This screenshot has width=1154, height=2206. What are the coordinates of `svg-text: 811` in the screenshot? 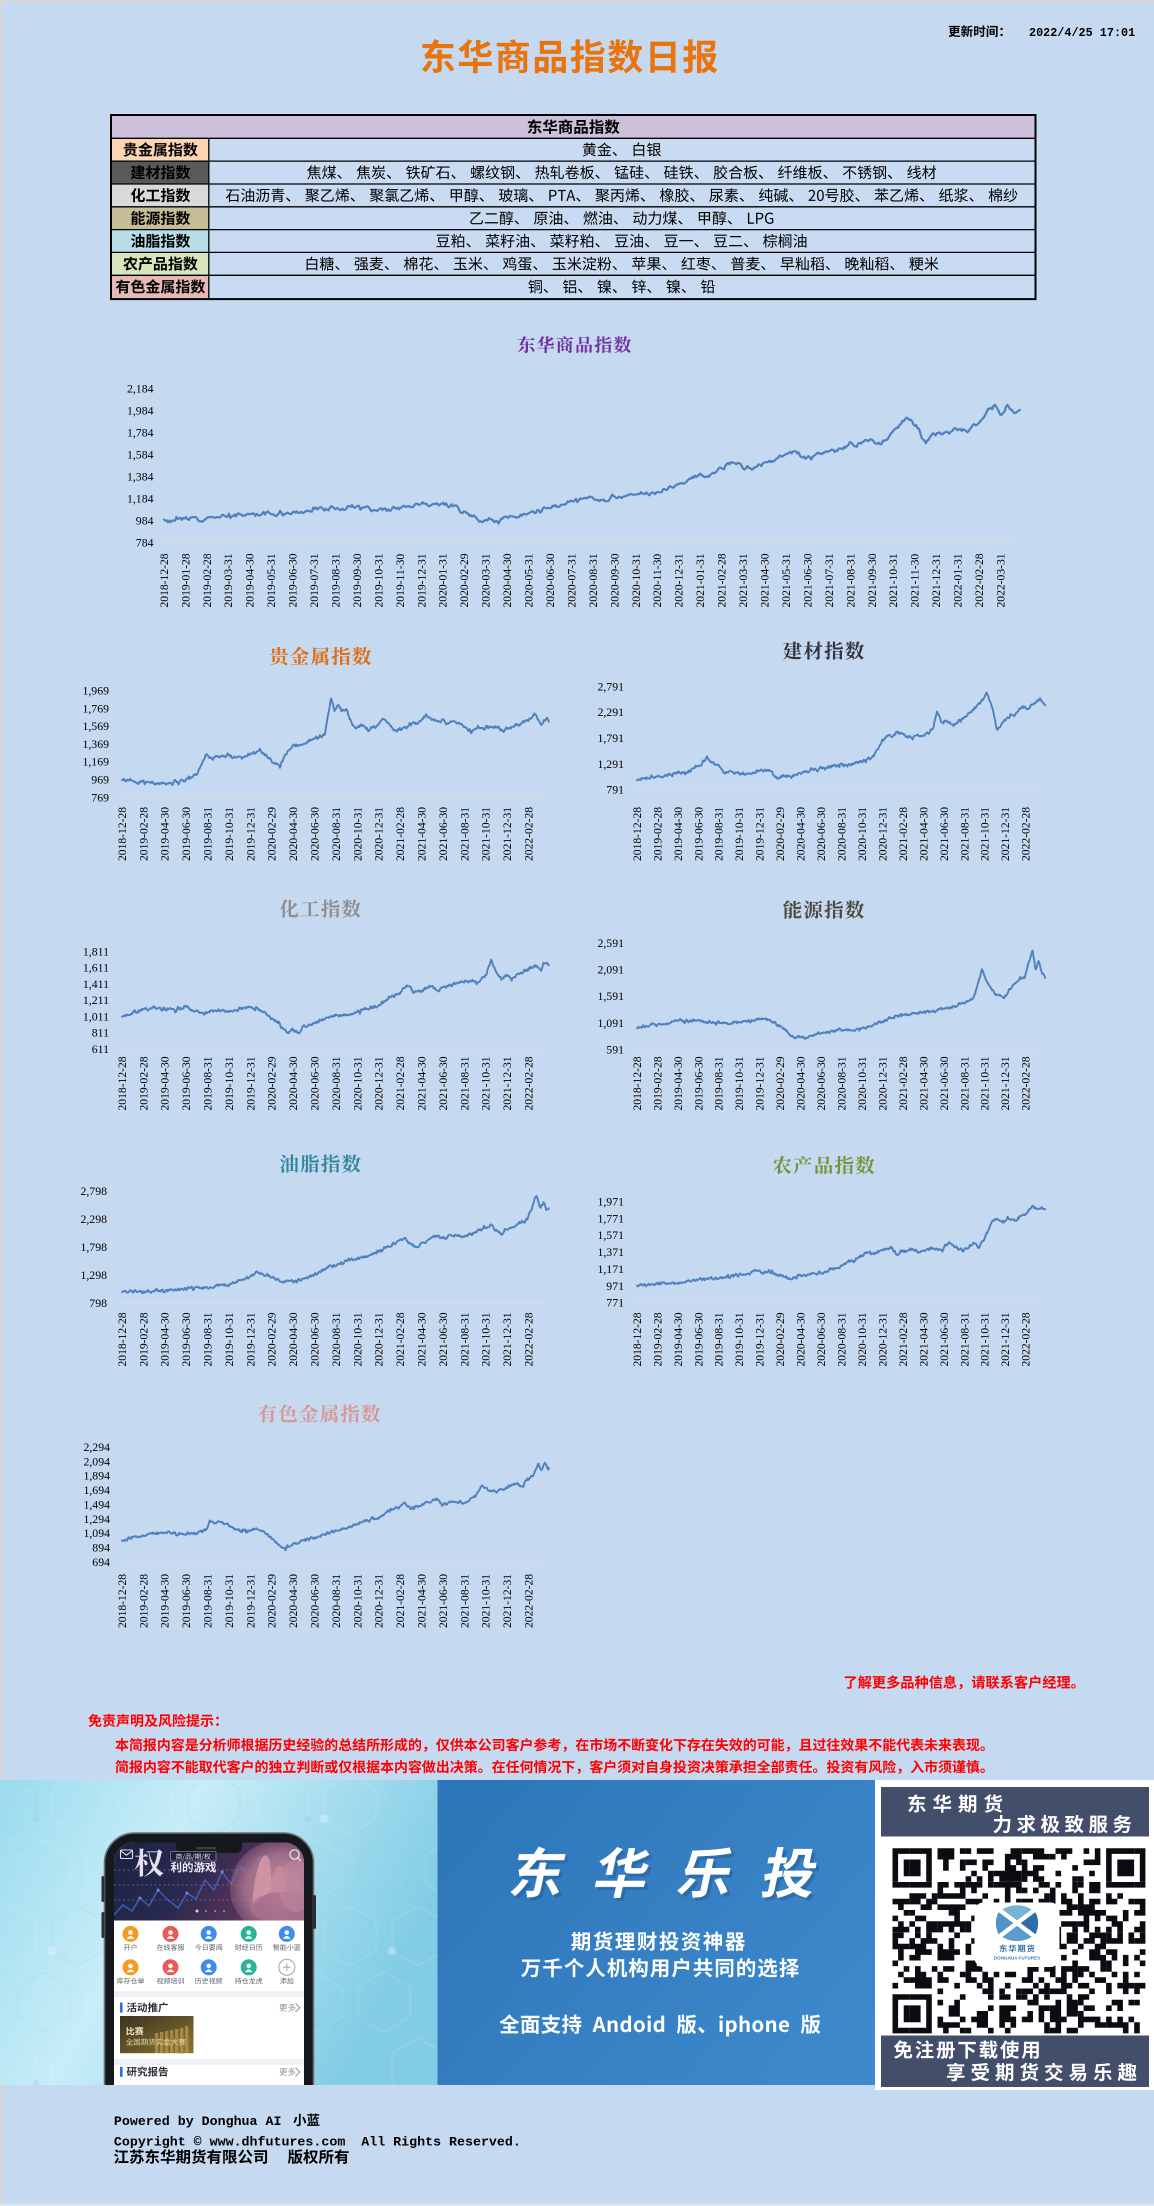 It's located at (100, 1033).